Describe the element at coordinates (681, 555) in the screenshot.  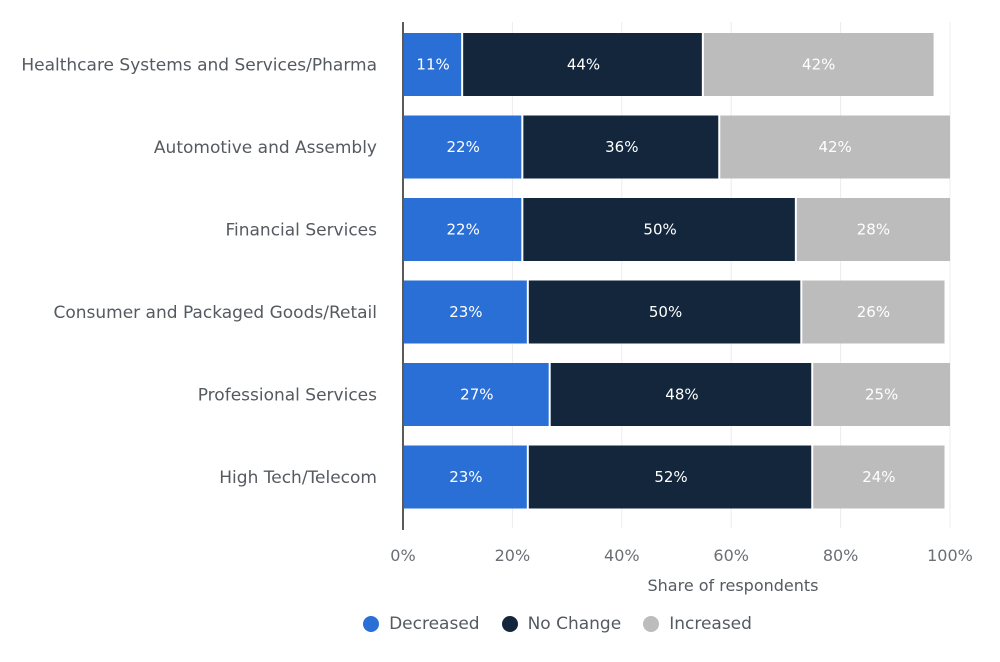
I see `x-tick-labels: 0% 20% 40% 60% 80% 100%` at that location.